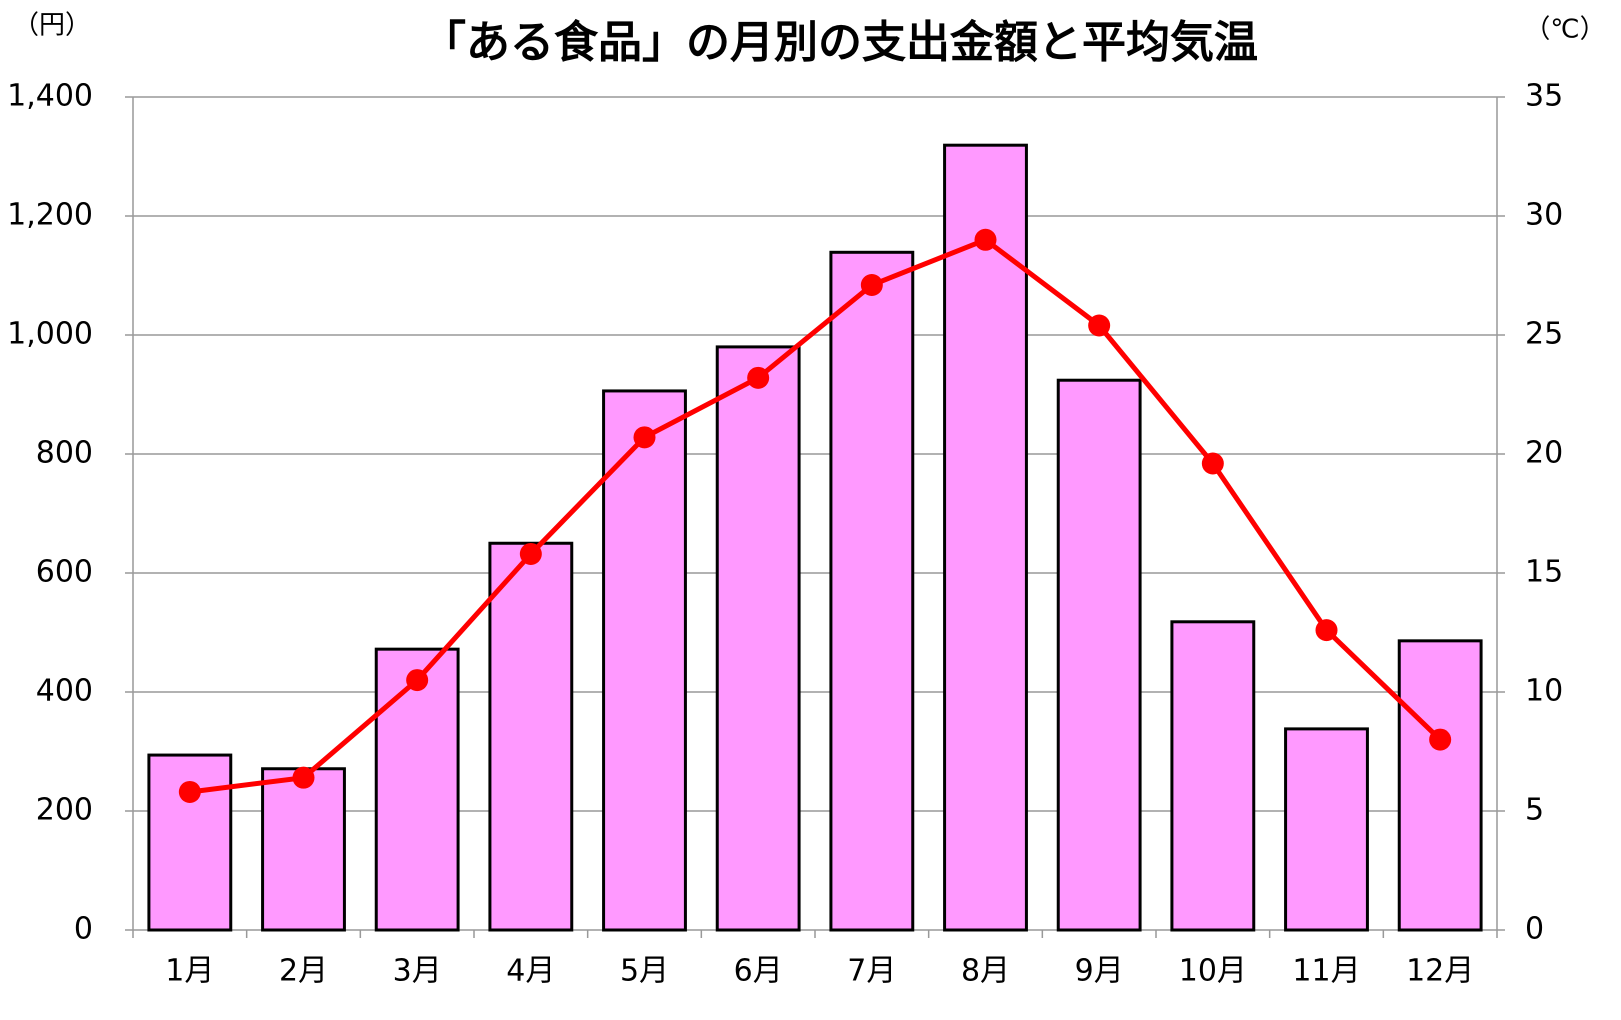 This screenshot has height=1020, width=1621. I want to click on y2-tick-label: 10, so click(1544, 691).